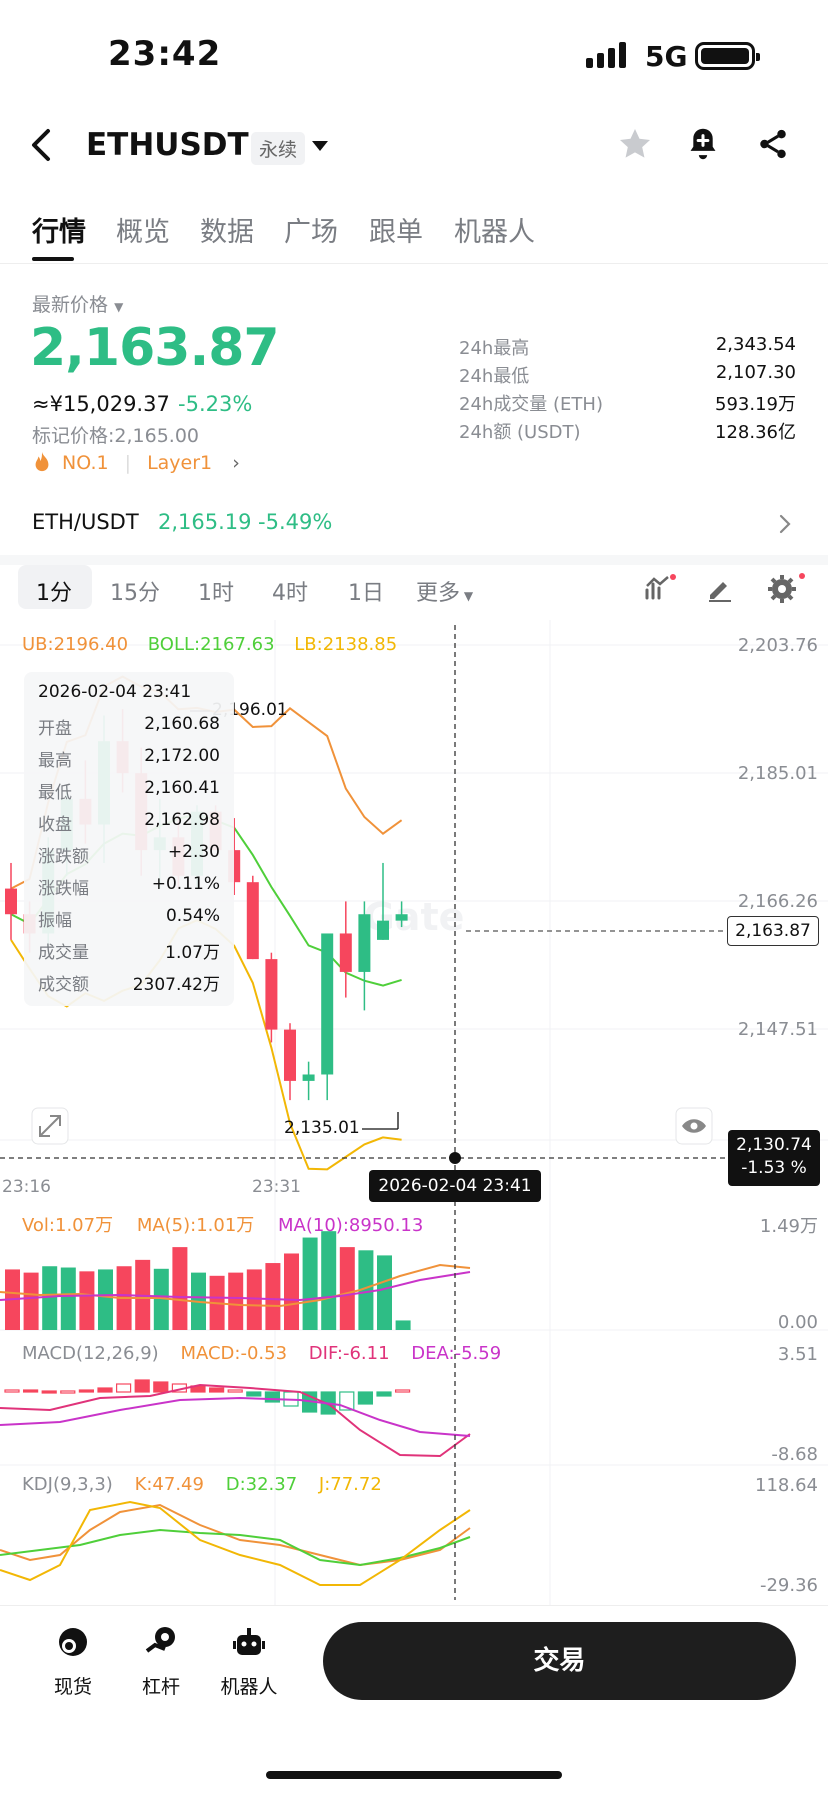 Image resolution: width=828 pixels, height=1795 pixels. Describe the element at coordinates (661, 589) in the screenshot. I see `indicator-icon` at that location.